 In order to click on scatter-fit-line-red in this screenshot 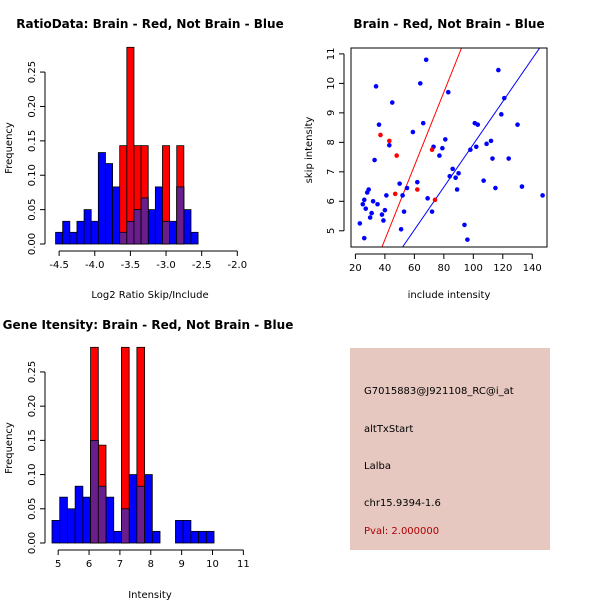, I will do `click(421, 147)`.